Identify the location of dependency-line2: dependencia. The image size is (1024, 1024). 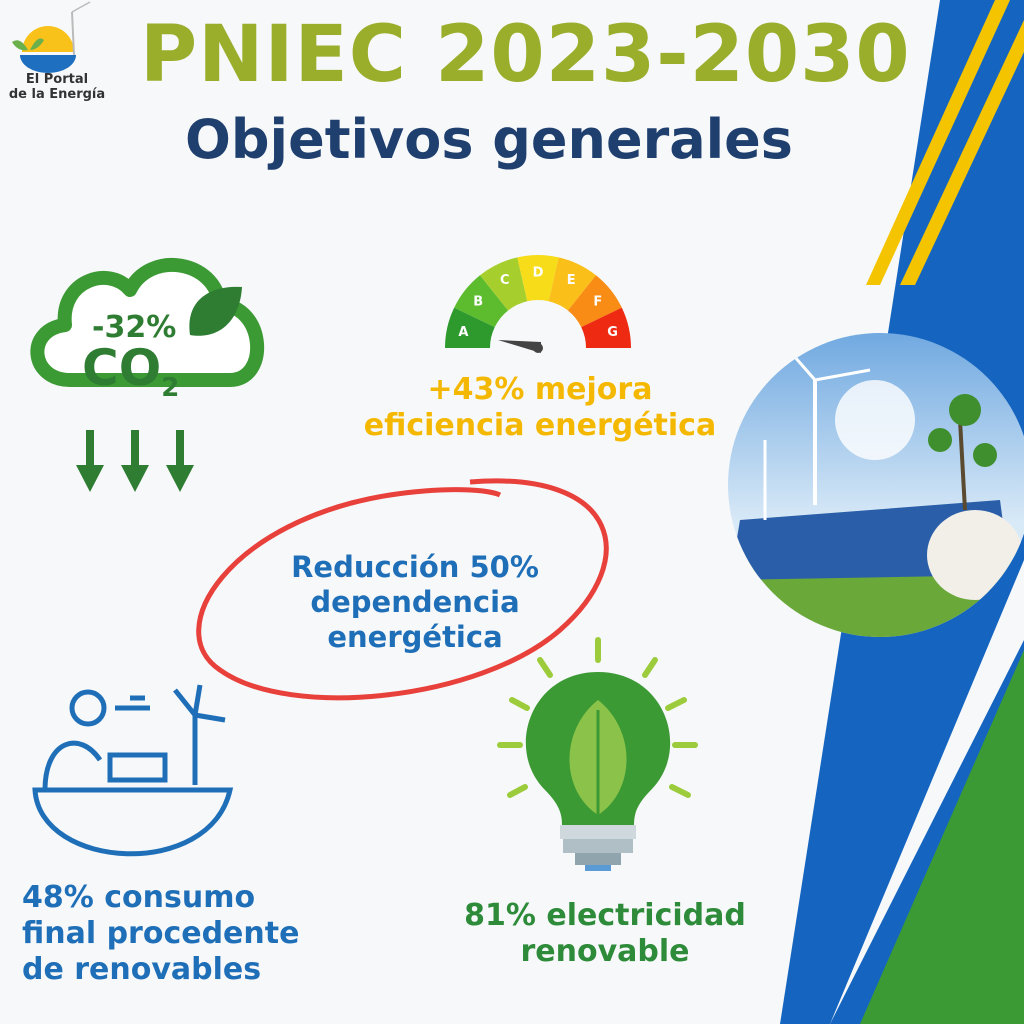
(415, 601).